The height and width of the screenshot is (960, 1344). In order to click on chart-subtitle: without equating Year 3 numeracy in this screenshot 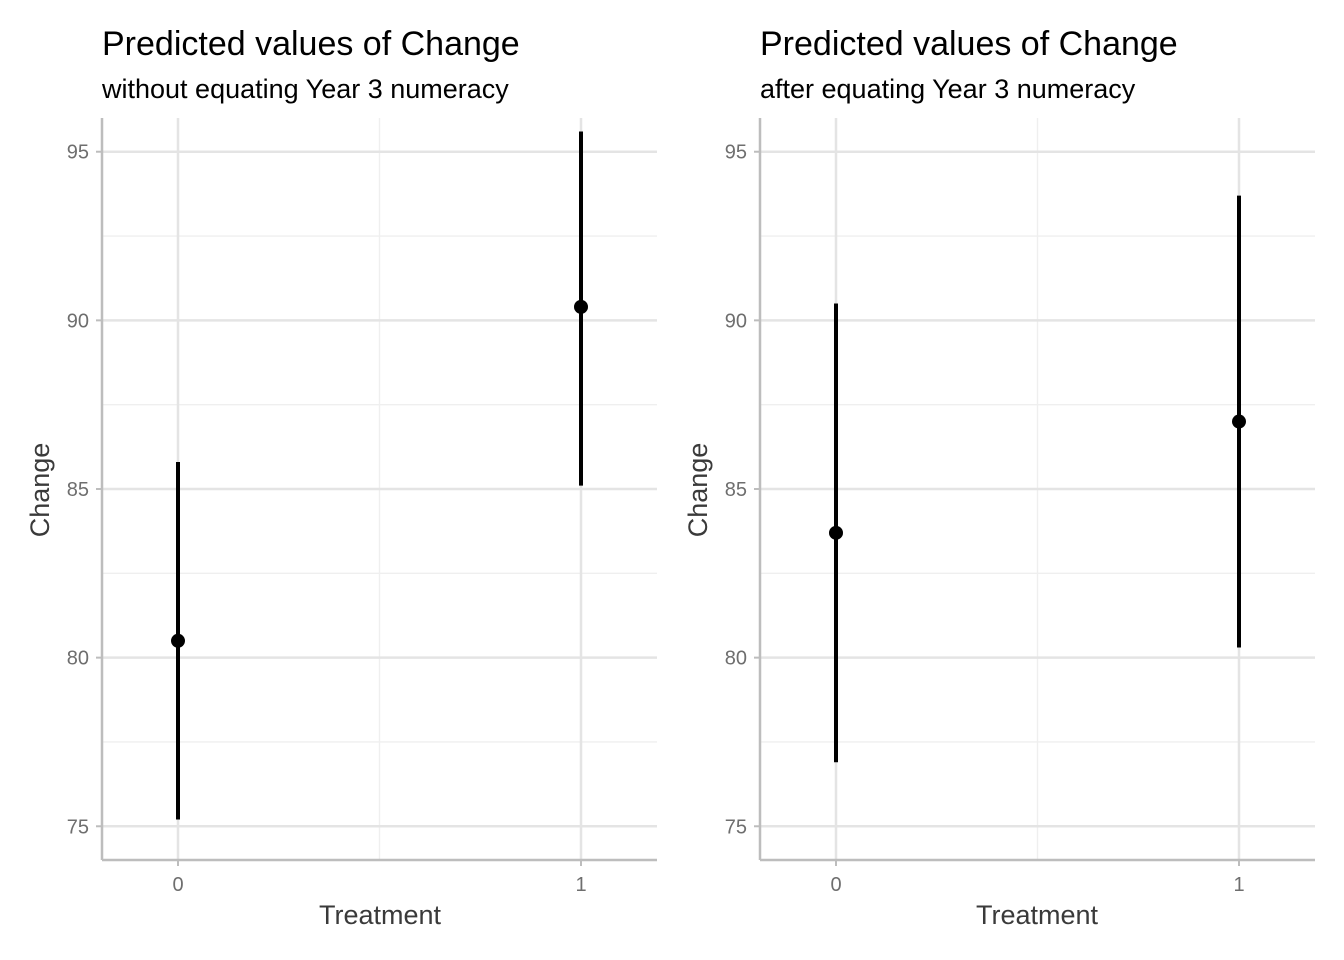, I will do `click(305, 89)`.